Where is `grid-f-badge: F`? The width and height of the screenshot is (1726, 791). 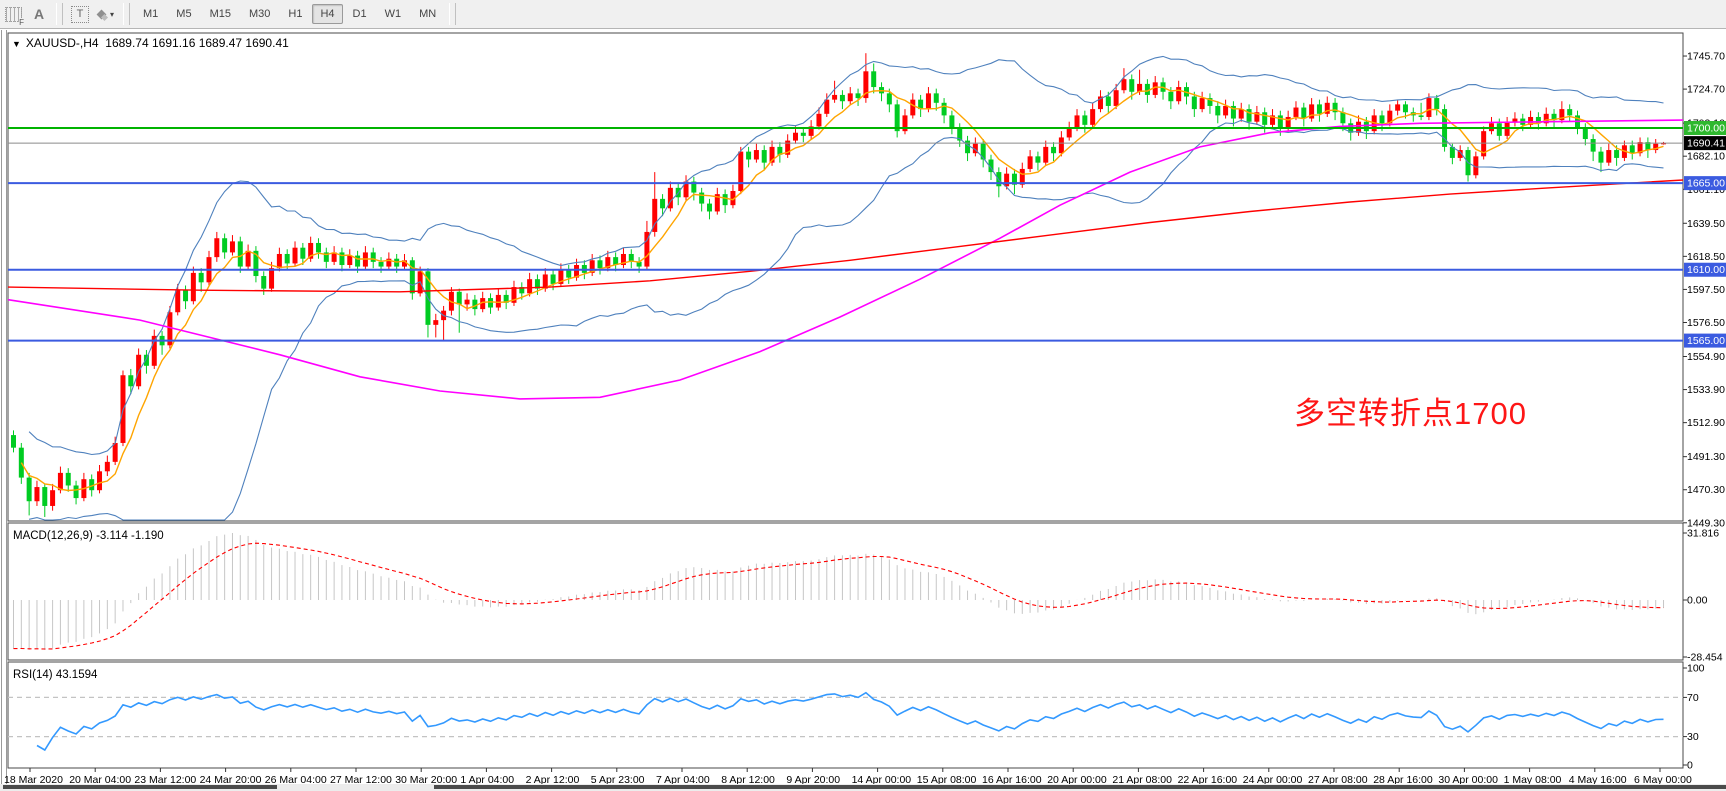
grid-f-badge: F is located at coordinates (21, 22).